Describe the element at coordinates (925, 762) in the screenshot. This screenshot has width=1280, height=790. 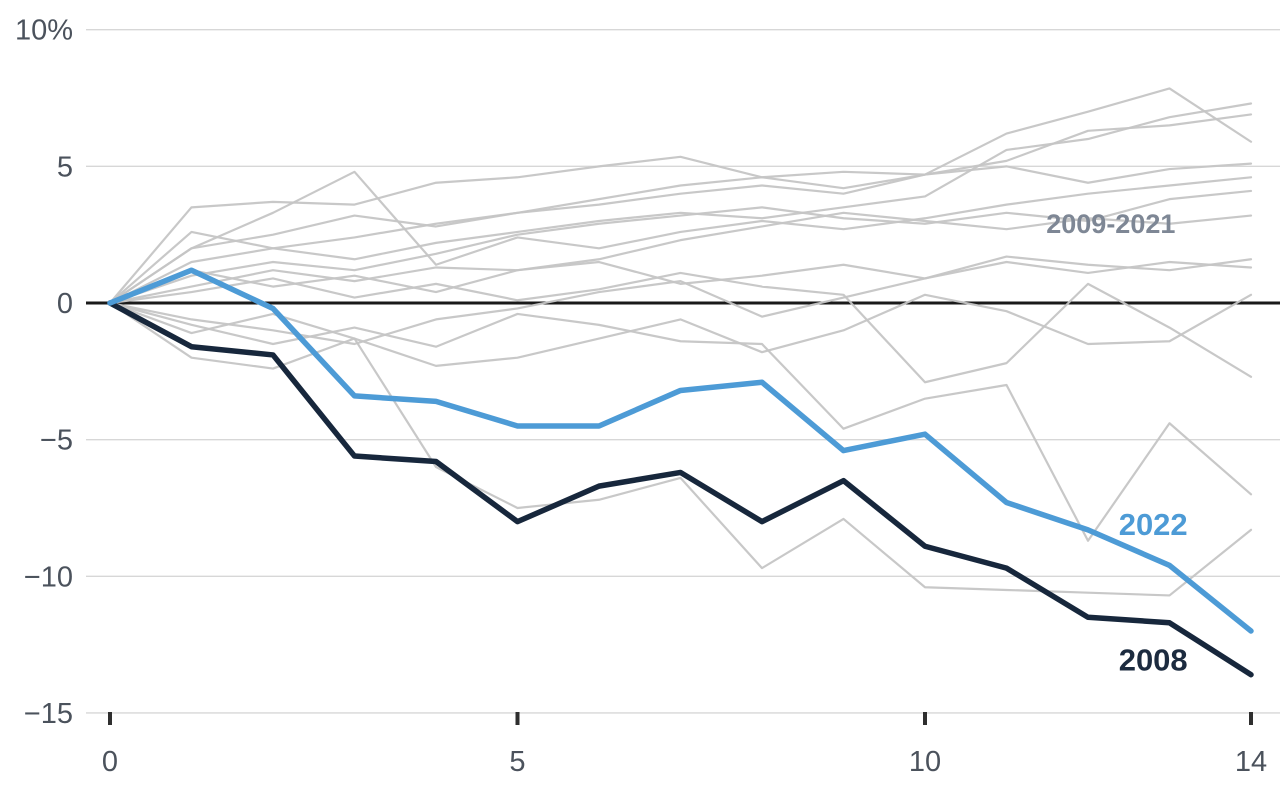
I see `x-axis-tick-label: 10` at that location.